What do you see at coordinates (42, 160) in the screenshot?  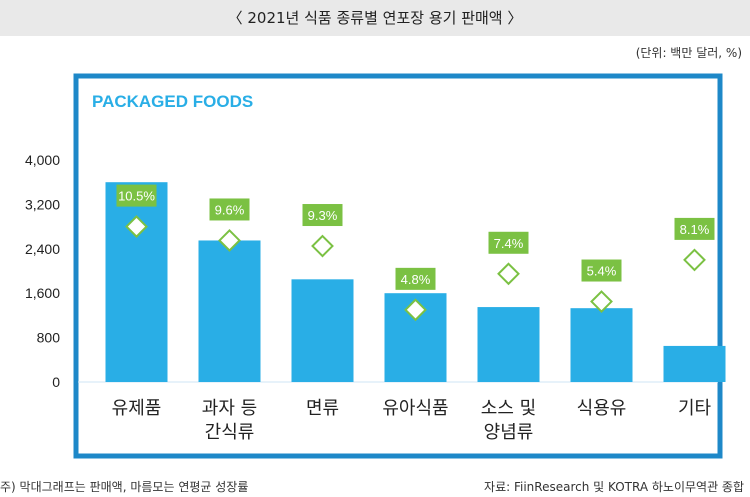 I see `y-tick-label: 4,000` at bounding box center [42, 160].